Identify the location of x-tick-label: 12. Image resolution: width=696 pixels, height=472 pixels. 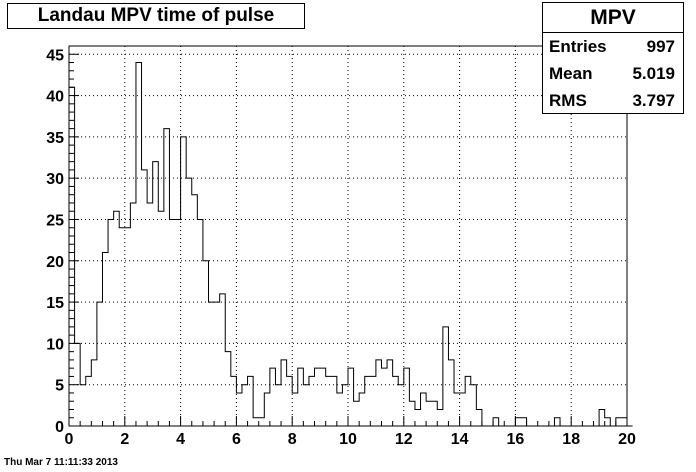
(404, 439).